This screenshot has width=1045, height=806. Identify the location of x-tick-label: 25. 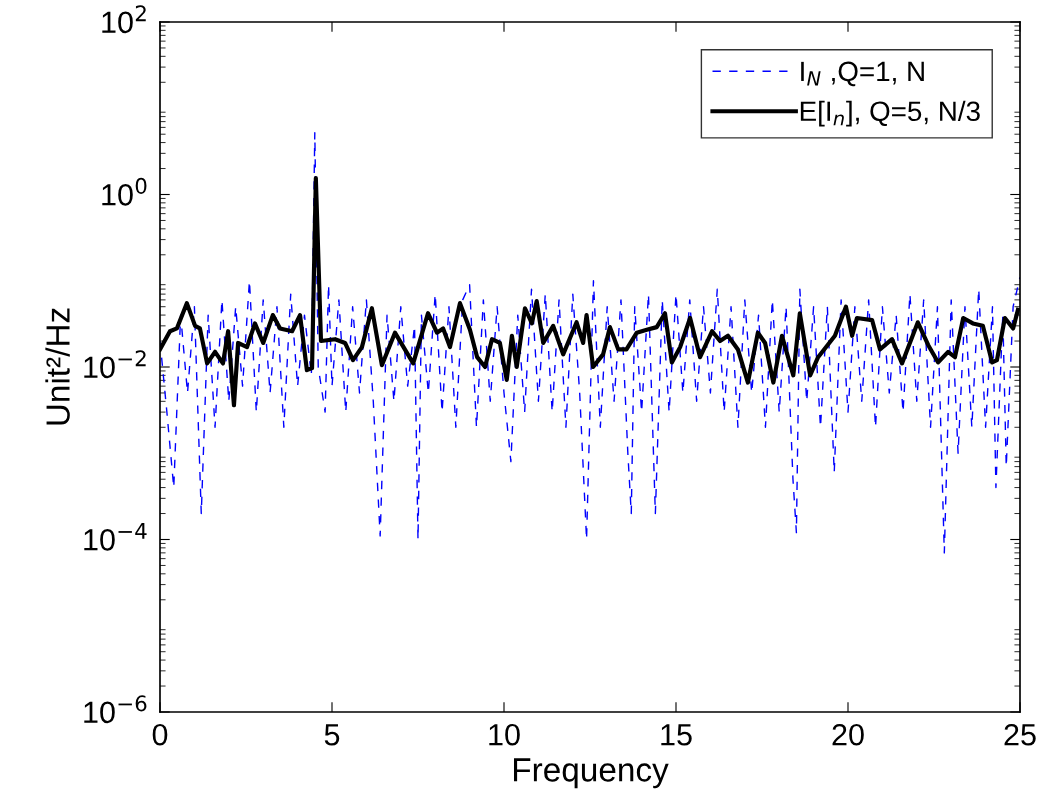
(1020, 734).